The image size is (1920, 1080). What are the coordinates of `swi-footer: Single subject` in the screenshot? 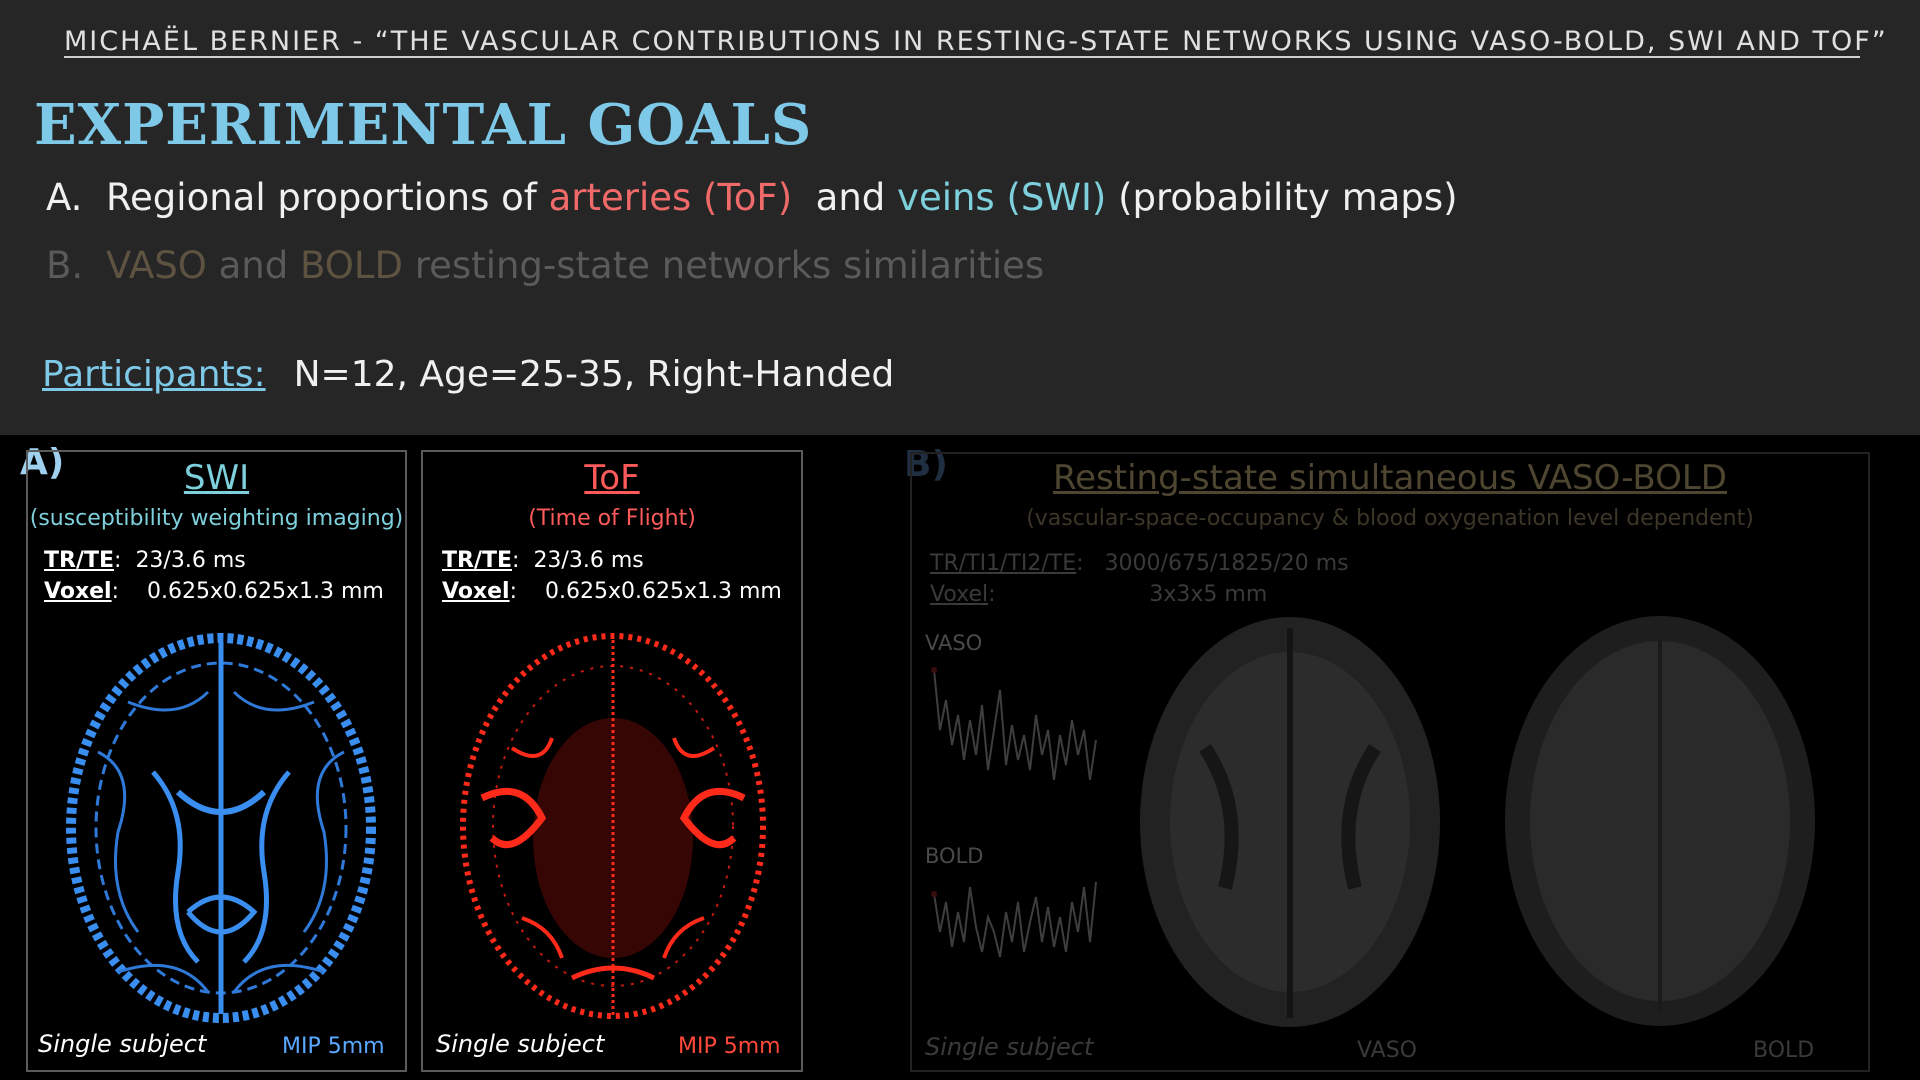 It's located at (122, 1044).